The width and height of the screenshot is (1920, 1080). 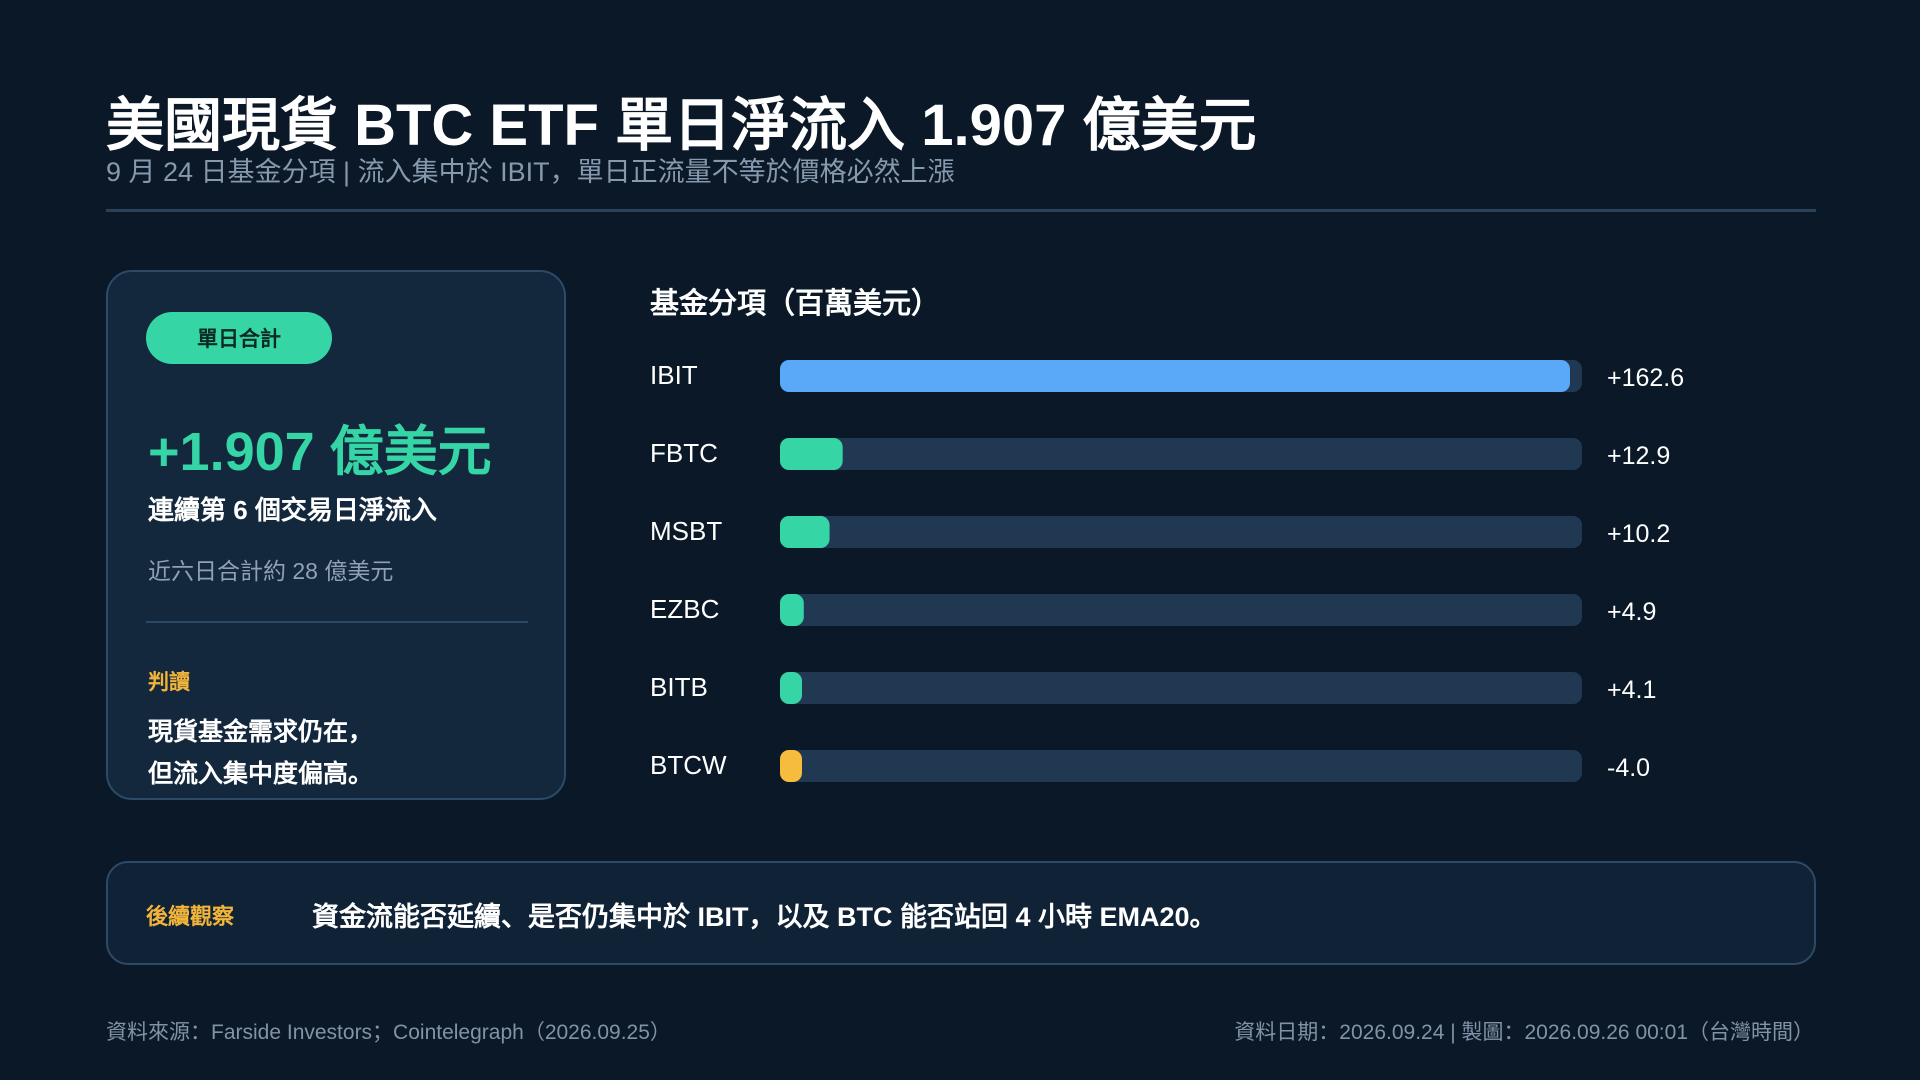 I want to click on judgement-line: 但流入集中度偏高。, so click(x=261, y=774).